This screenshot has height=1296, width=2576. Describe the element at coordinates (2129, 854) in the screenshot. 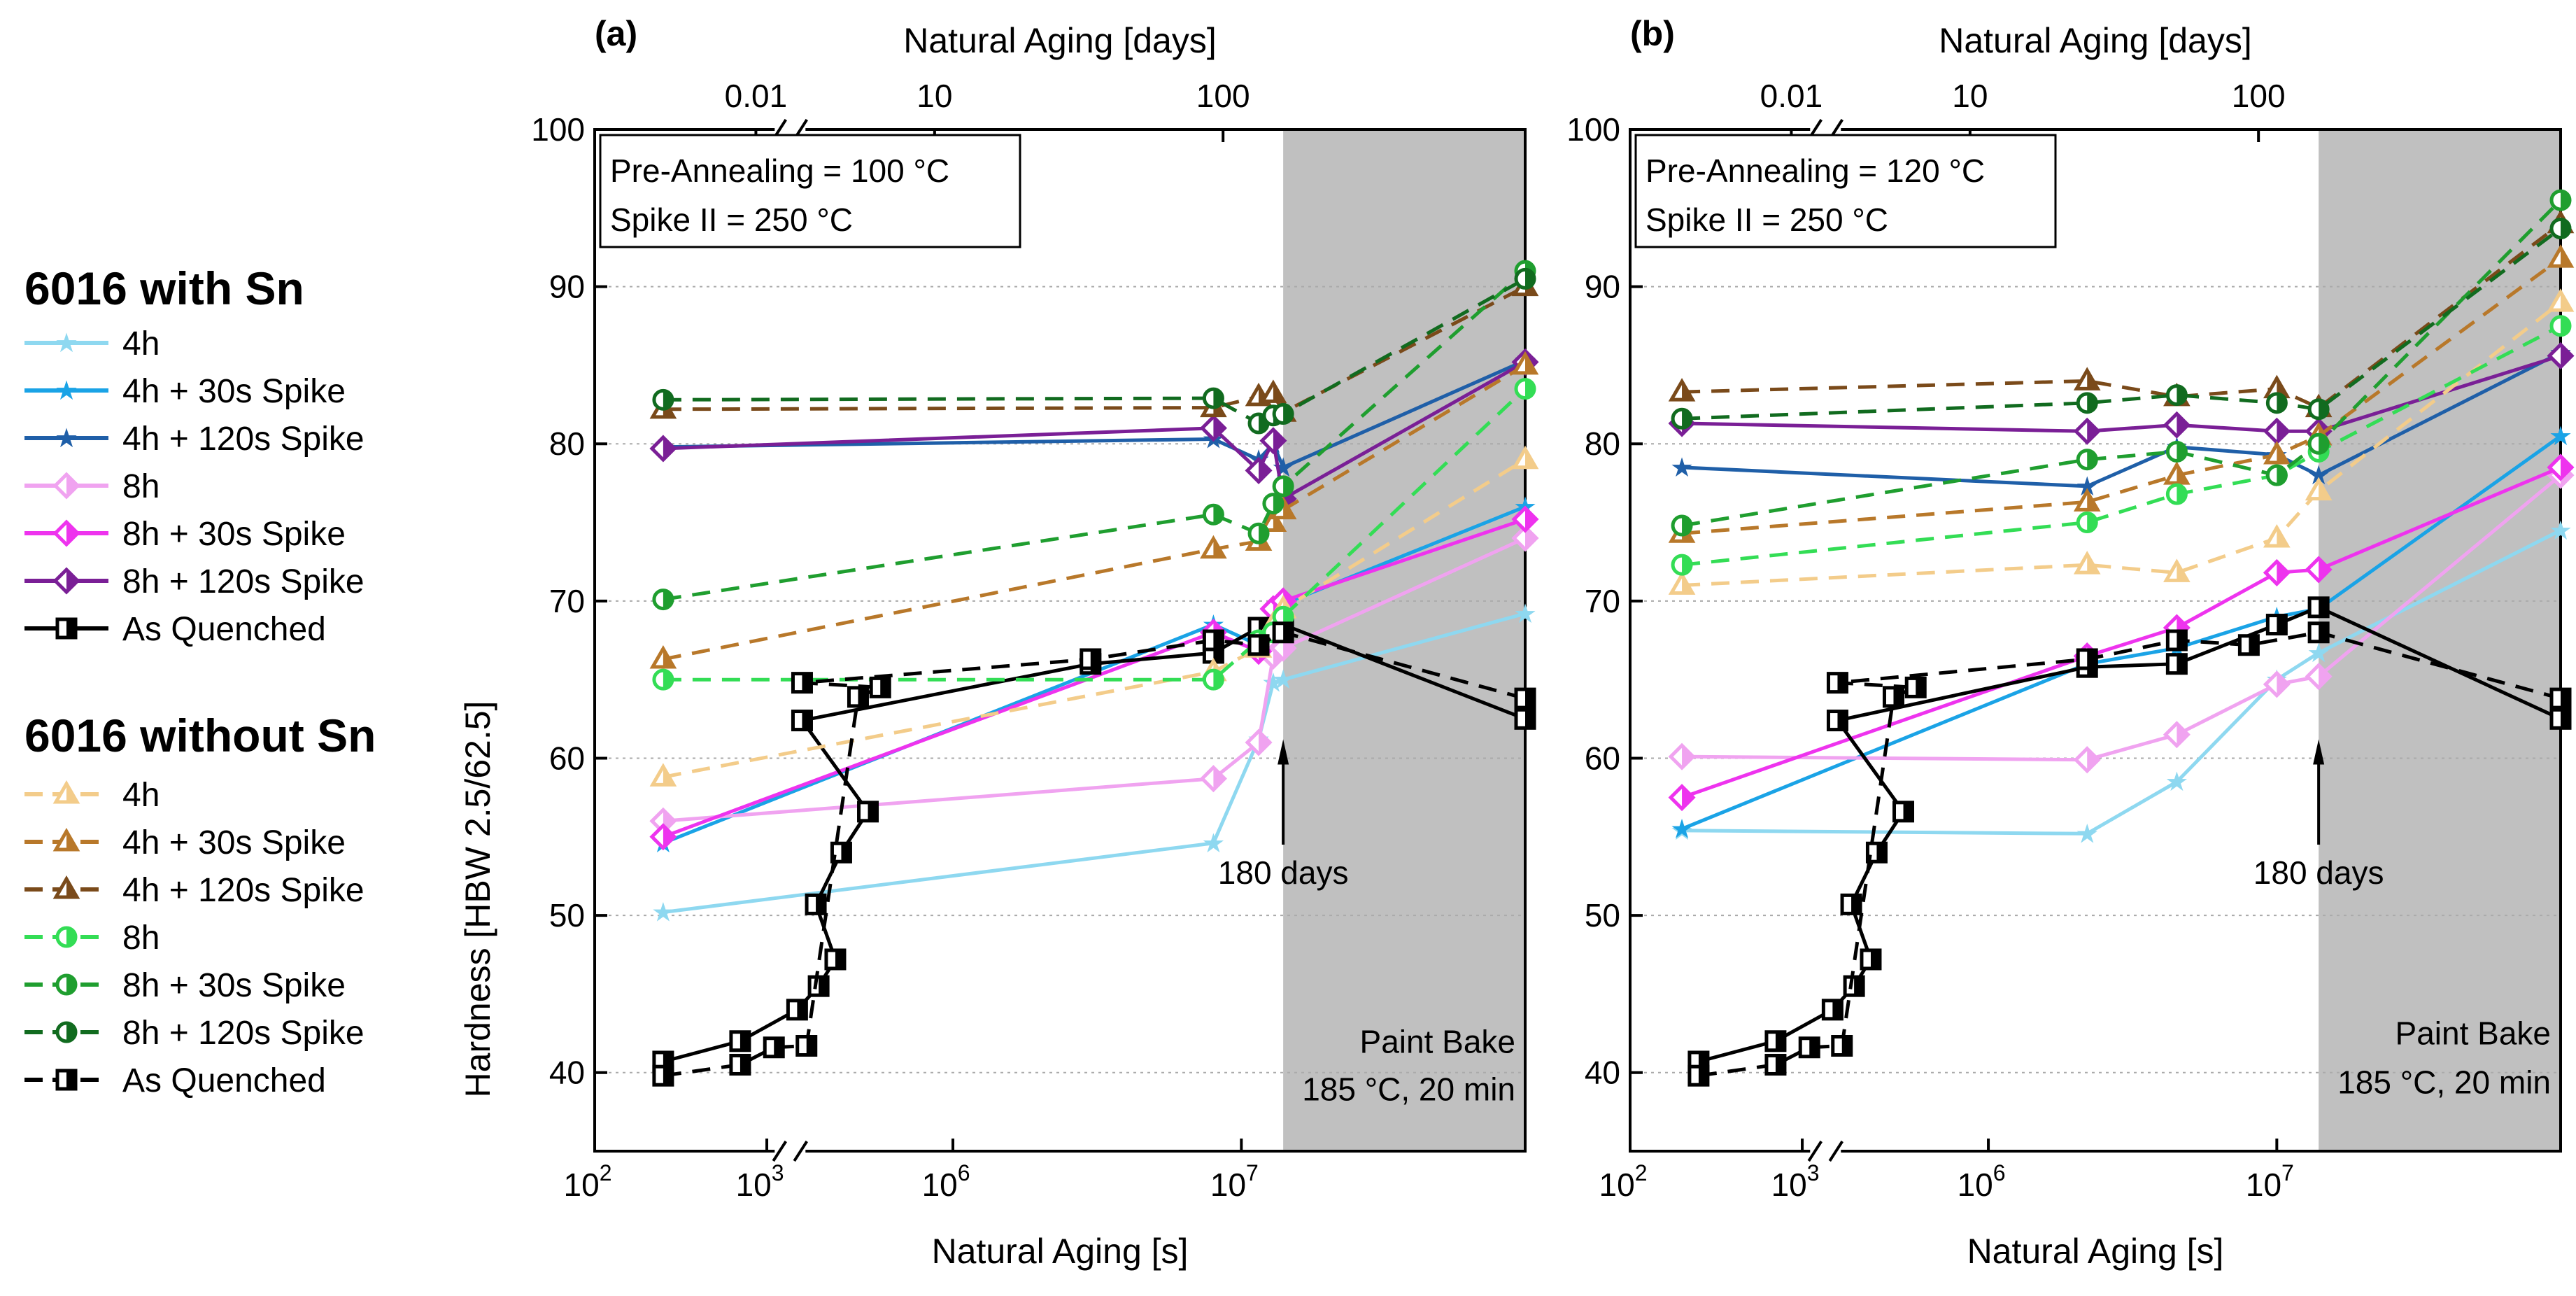

I see `series-without-sn-as-quenched` at that location.